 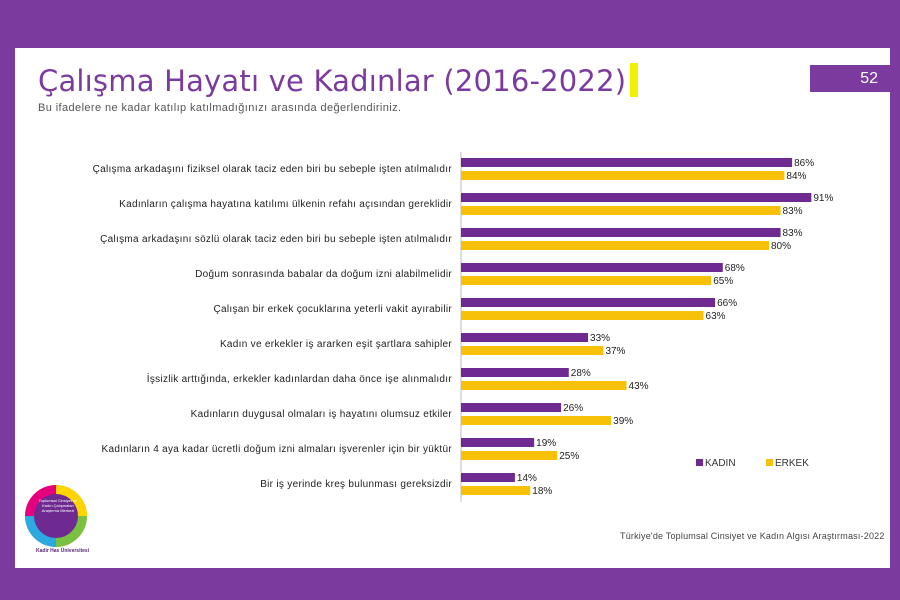 What do you see at coordinates (727, 303) in the screenshot?
I see `data-label: 66%` at bounding box center [727, 303].